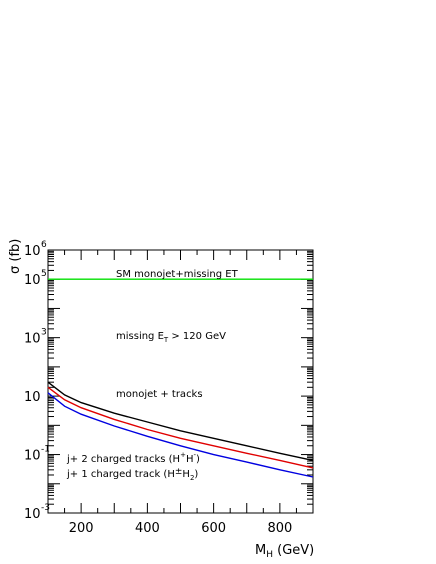  I want to click on x-tick-label: 600, so click(213, 528).